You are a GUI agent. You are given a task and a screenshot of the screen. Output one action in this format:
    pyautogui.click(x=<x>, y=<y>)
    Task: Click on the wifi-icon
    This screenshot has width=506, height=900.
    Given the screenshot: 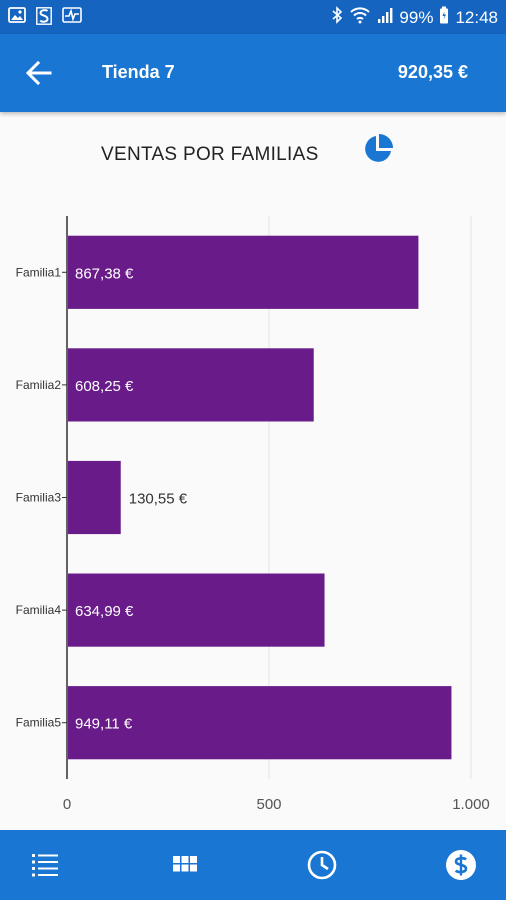 What is the action you would take?
    pyautogui.click(x=360, y=17)
    